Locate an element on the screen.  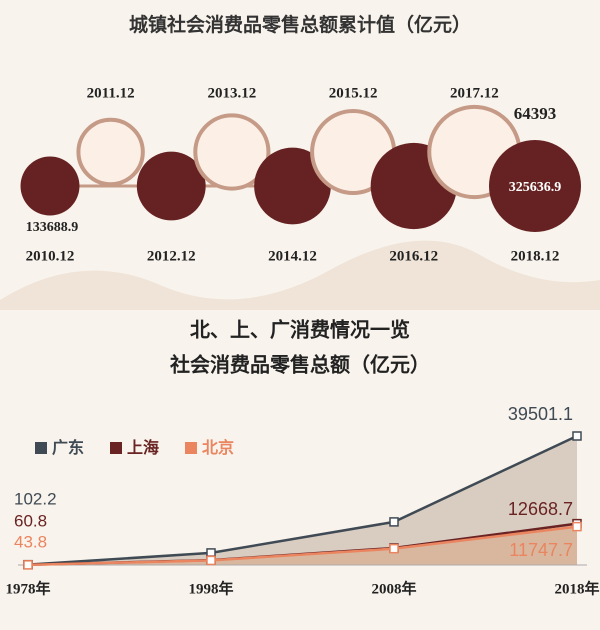
annotation: 64393 is located at coordinates (535, 113).